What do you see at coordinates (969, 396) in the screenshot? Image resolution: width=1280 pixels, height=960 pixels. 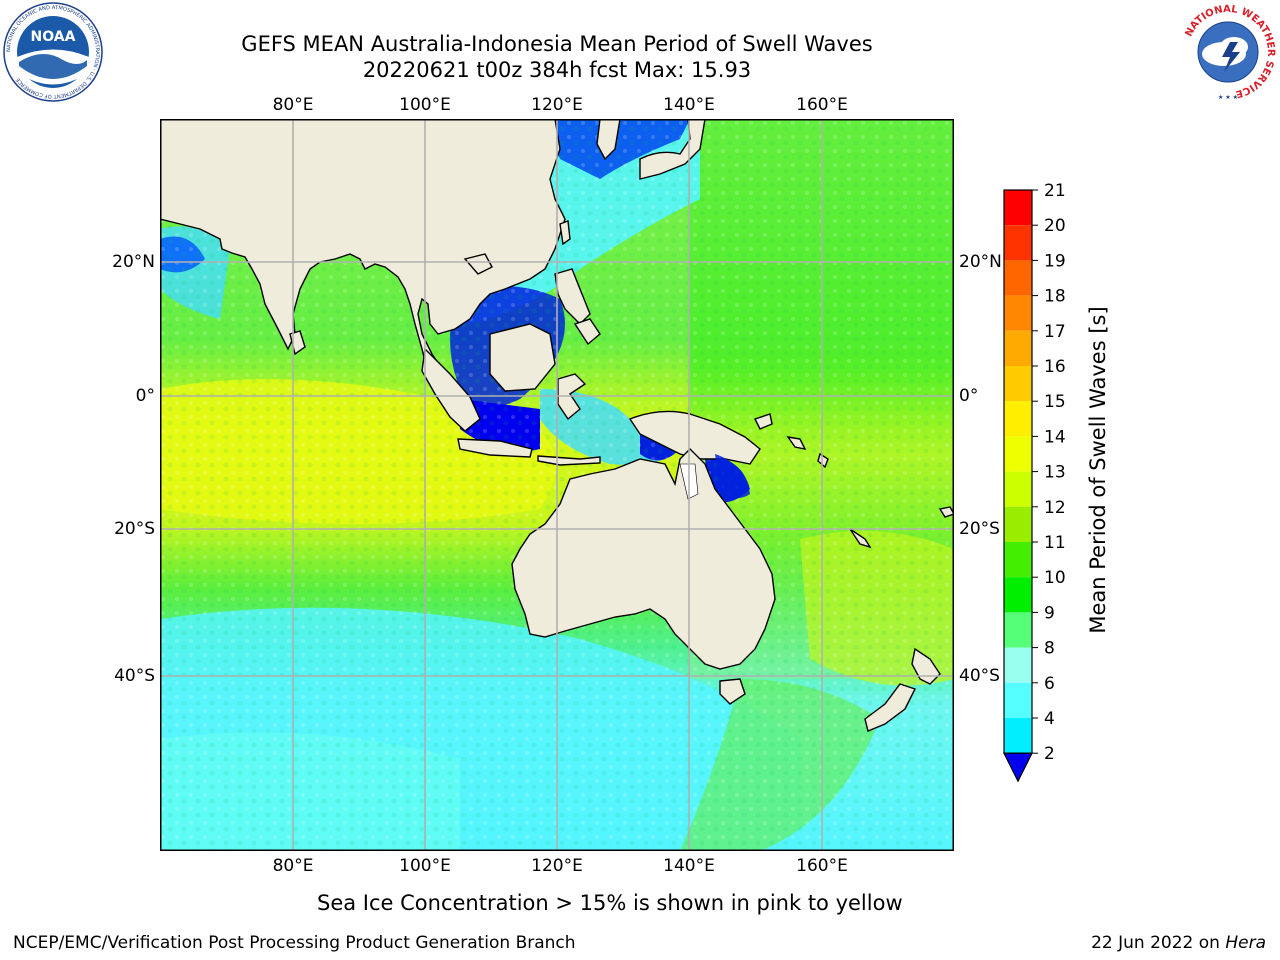 I see `lat-tick-right-0: 0°` at bounding box center [969, 396].